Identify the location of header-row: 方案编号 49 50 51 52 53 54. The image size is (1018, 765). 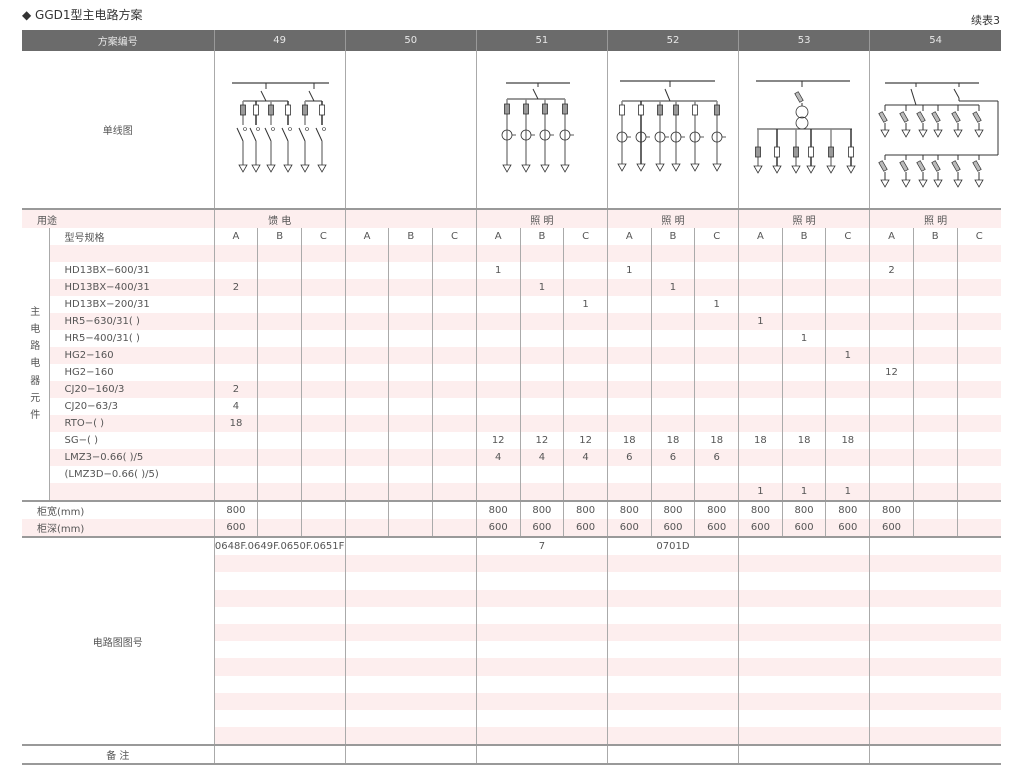
(511, 40).